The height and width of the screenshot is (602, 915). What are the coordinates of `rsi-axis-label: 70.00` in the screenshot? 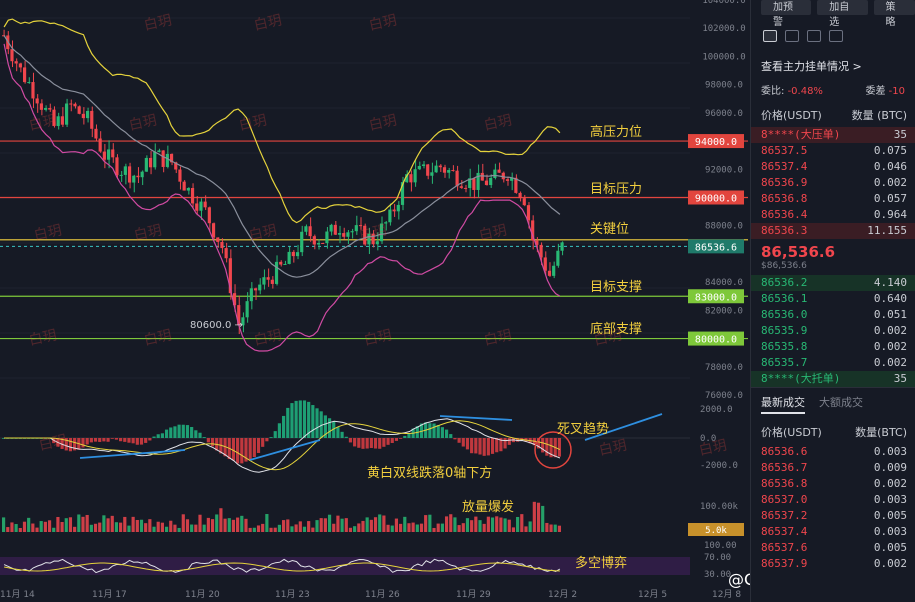 It's located at (717, 558).